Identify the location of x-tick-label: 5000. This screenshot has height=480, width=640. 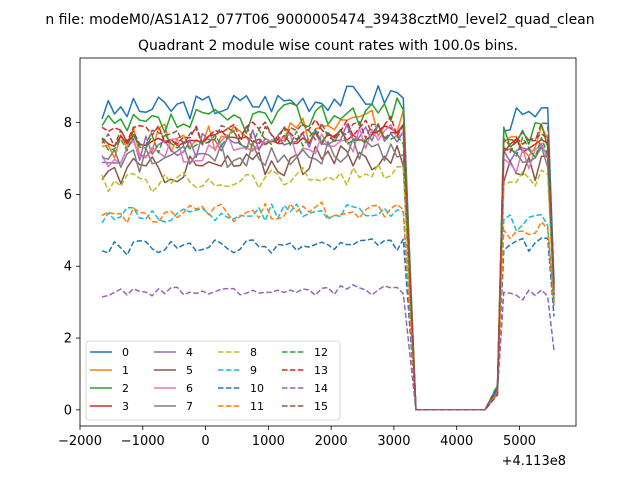
(519, 441).